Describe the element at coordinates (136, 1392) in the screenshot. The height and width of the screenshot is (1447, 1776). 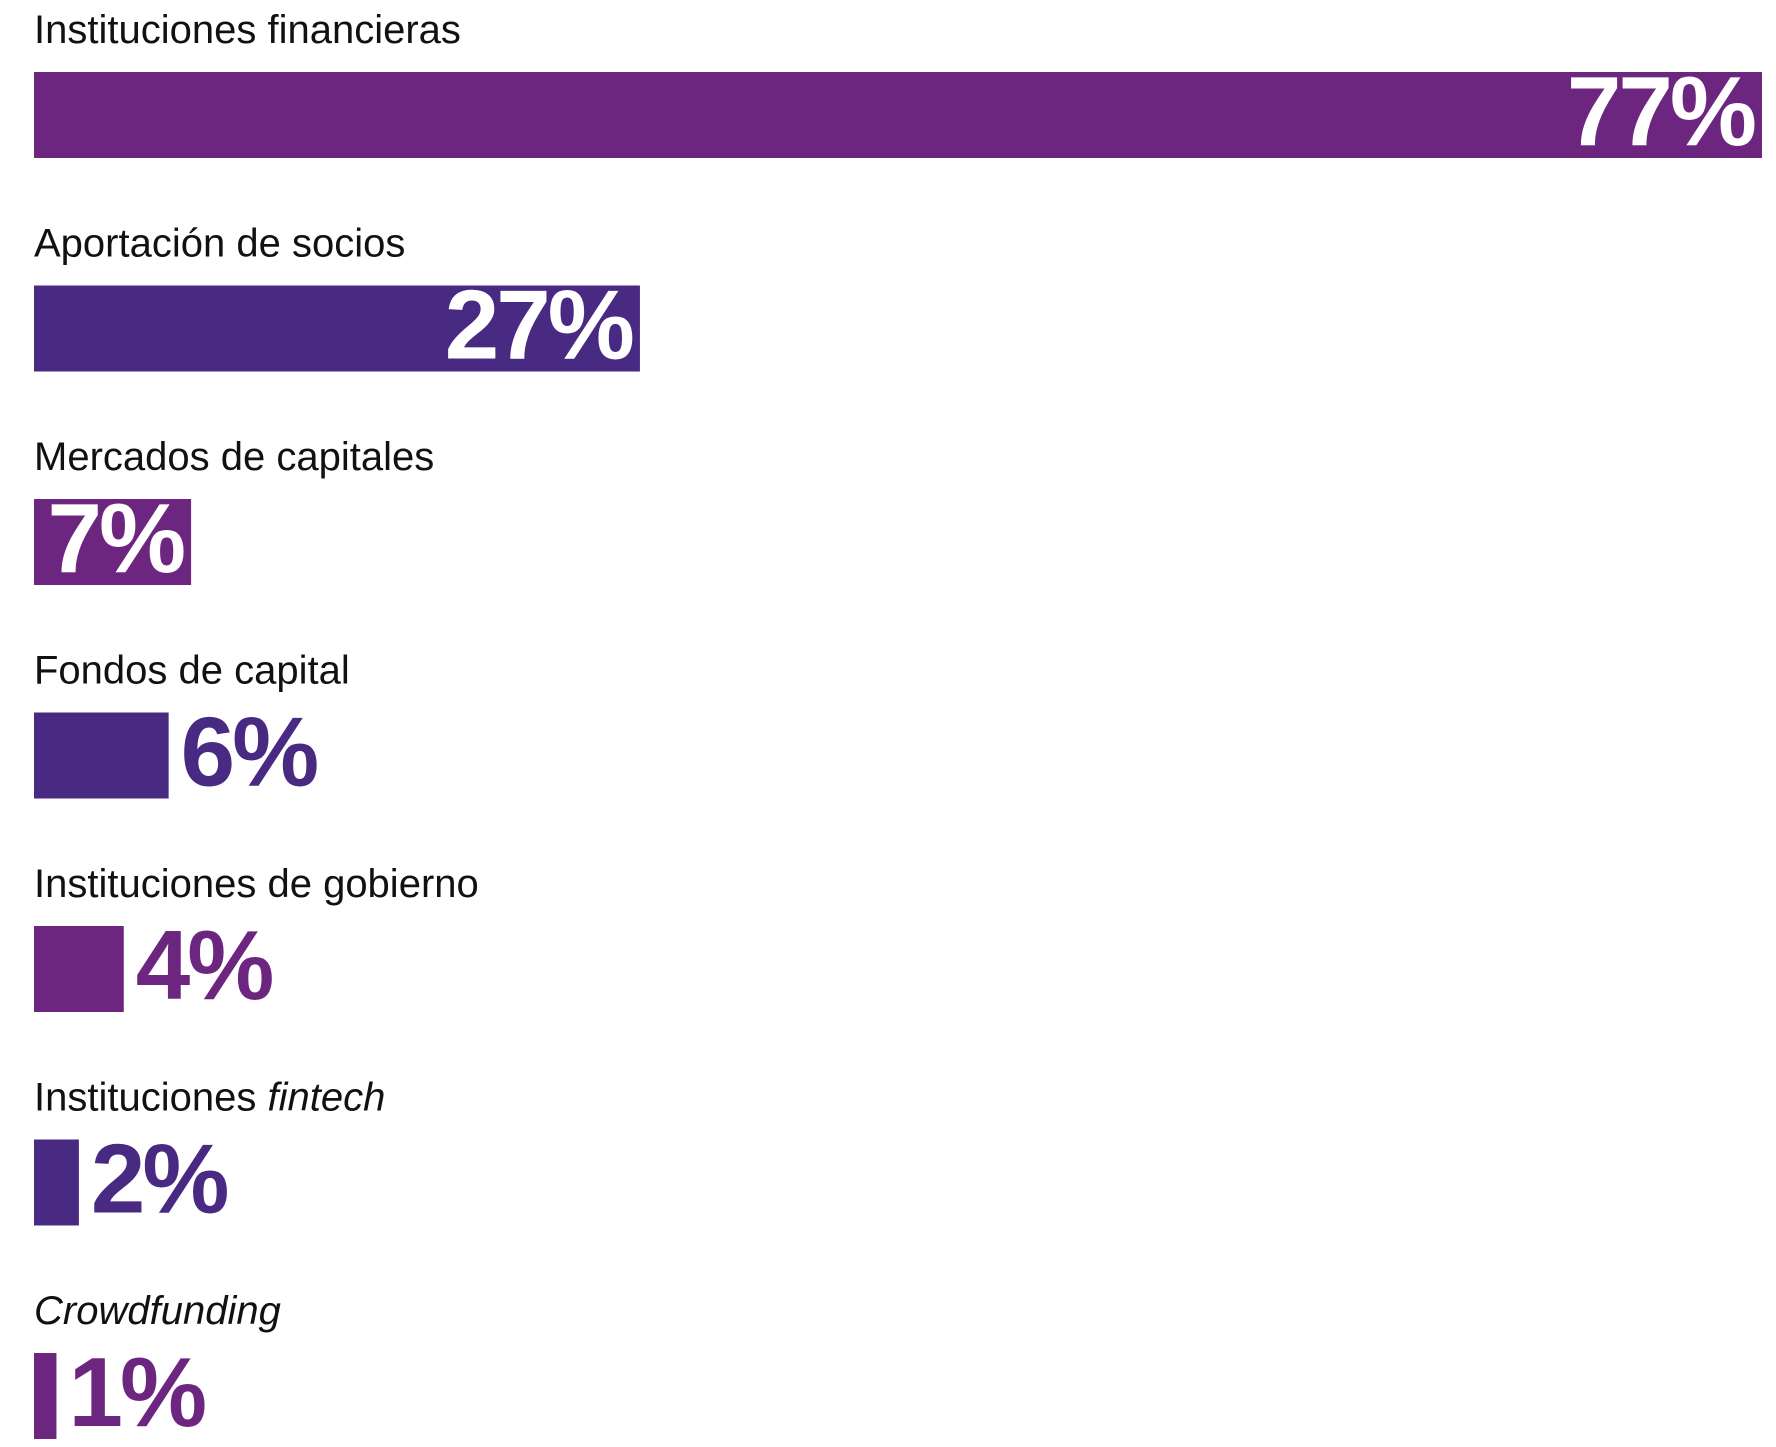
I see `value-label: 1%` at that location.